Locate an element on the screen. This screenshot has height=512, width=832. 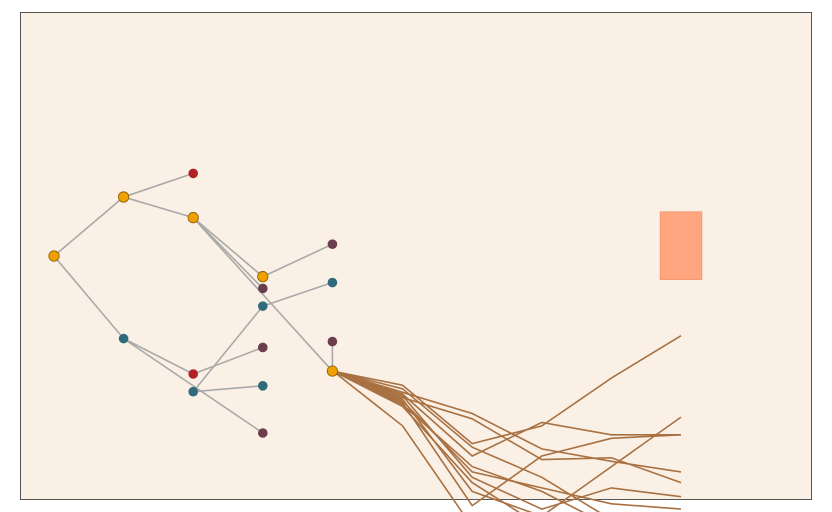
highlight-layer is located at coordinates (681, 245).